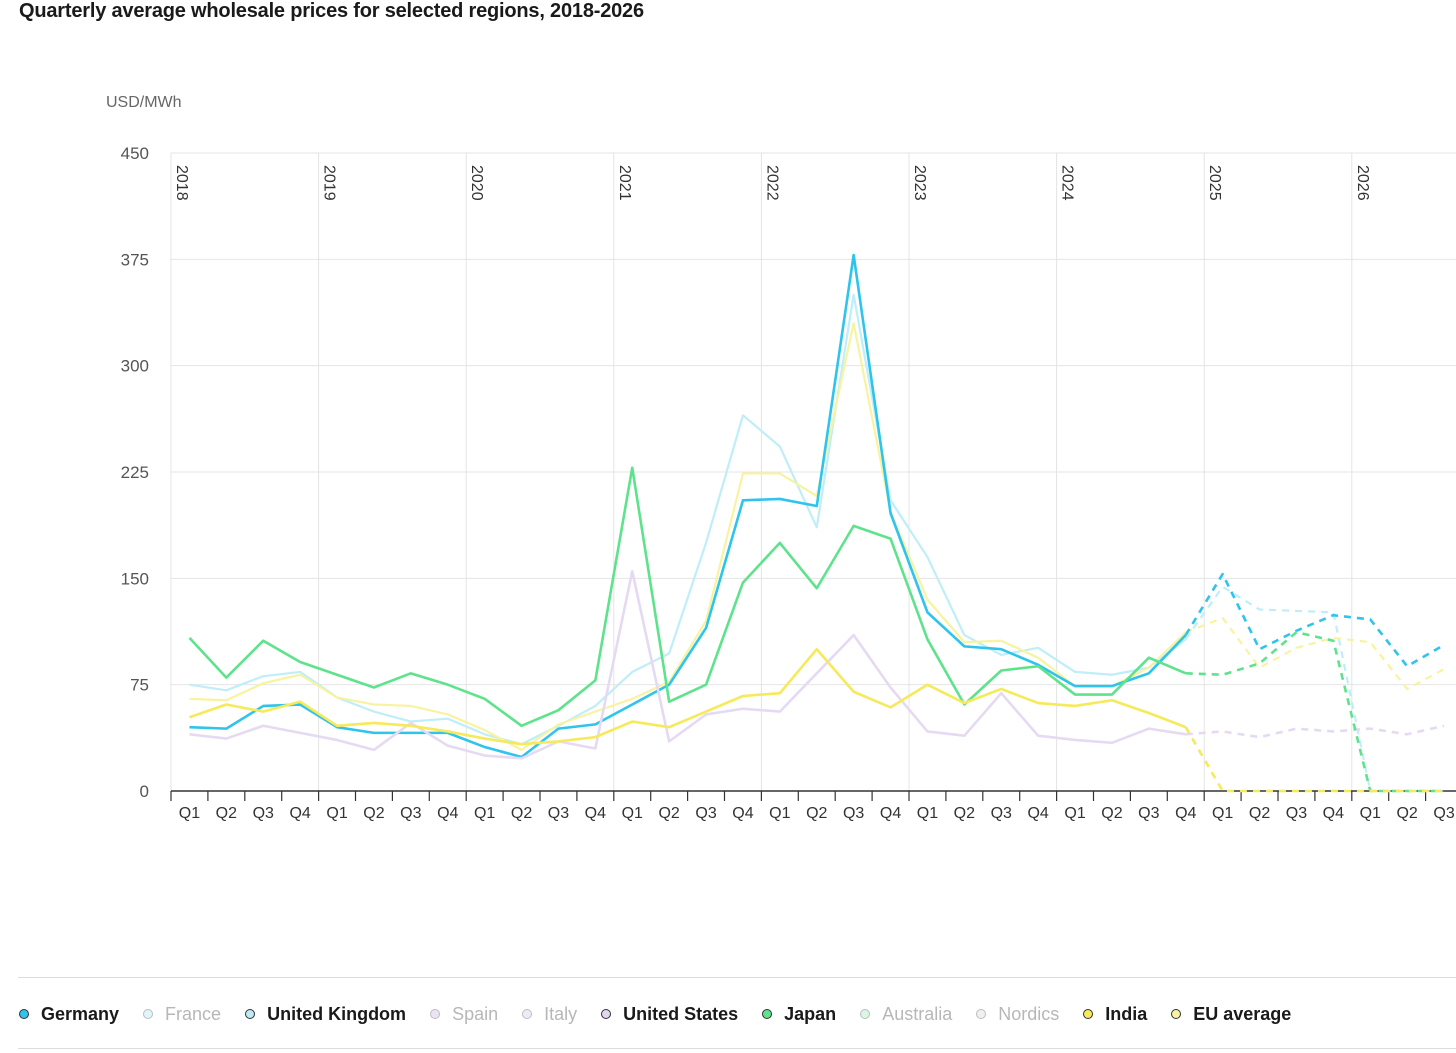 The height and width of the screenshot is (1053, 1456). I want to click on series-japan-forecast-line, so click(1315, 711).